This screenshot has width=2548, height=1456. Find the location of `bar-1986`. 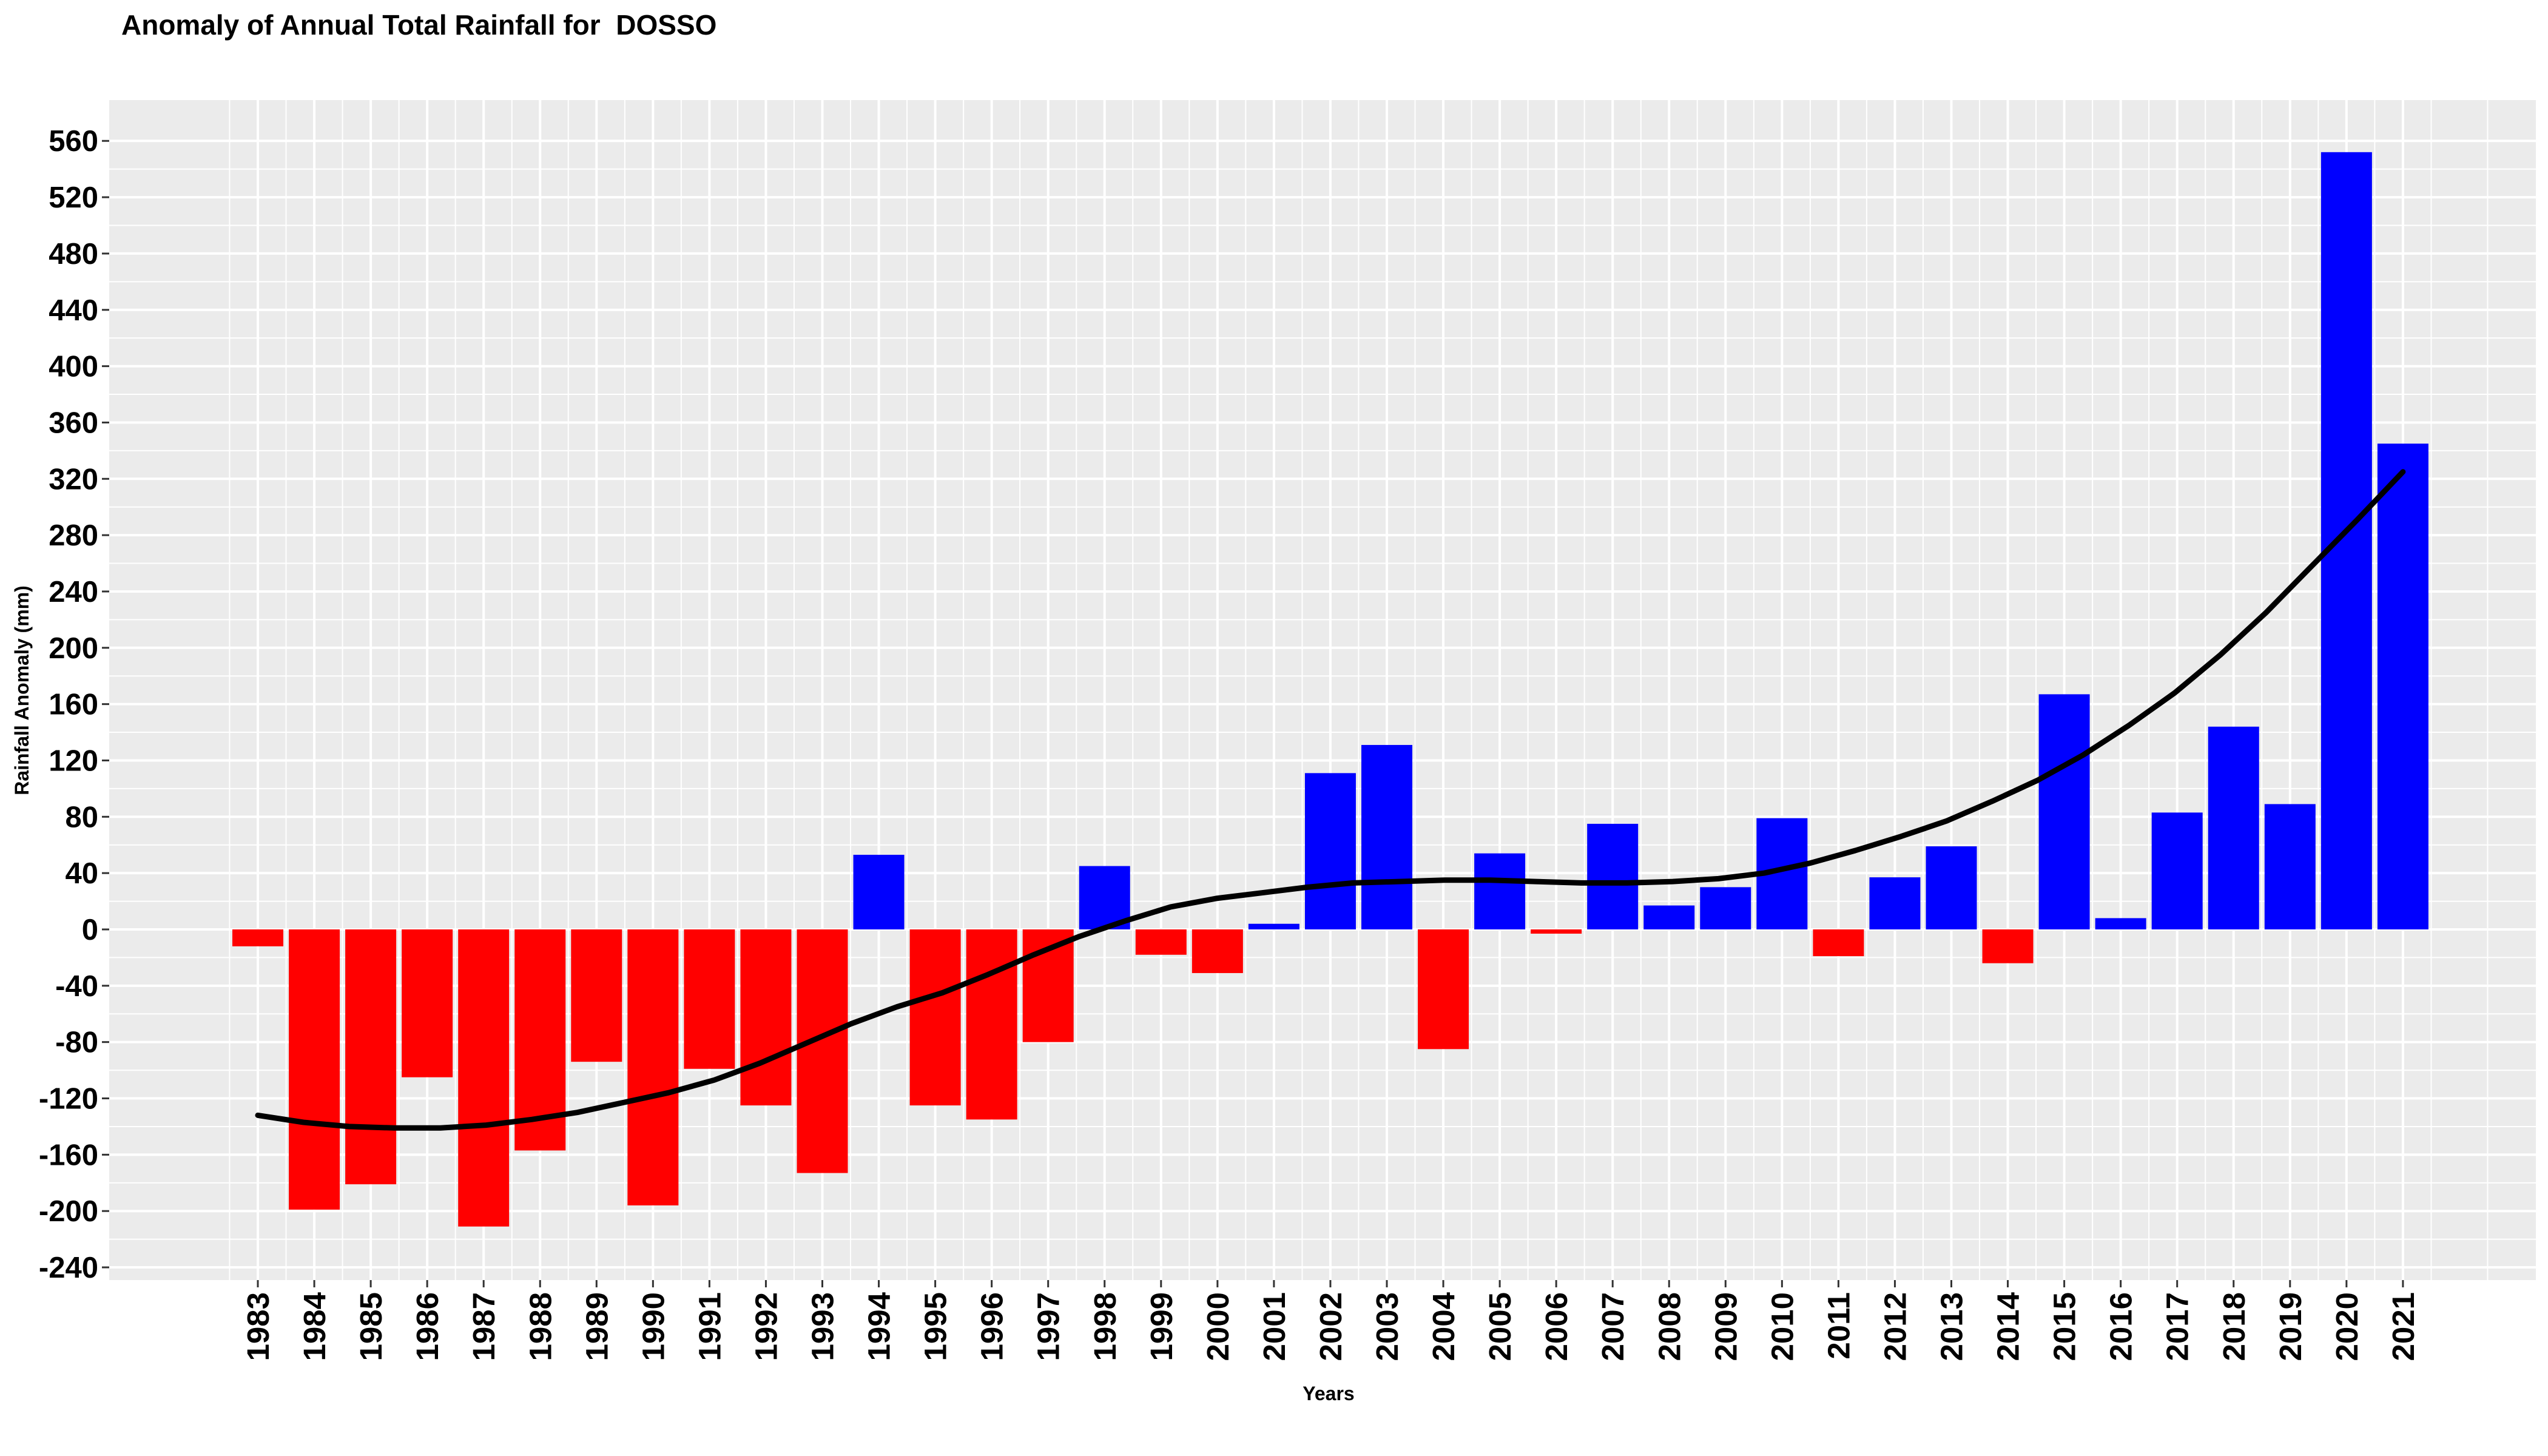

bar-1986 is located at coordinates (427, 1003).